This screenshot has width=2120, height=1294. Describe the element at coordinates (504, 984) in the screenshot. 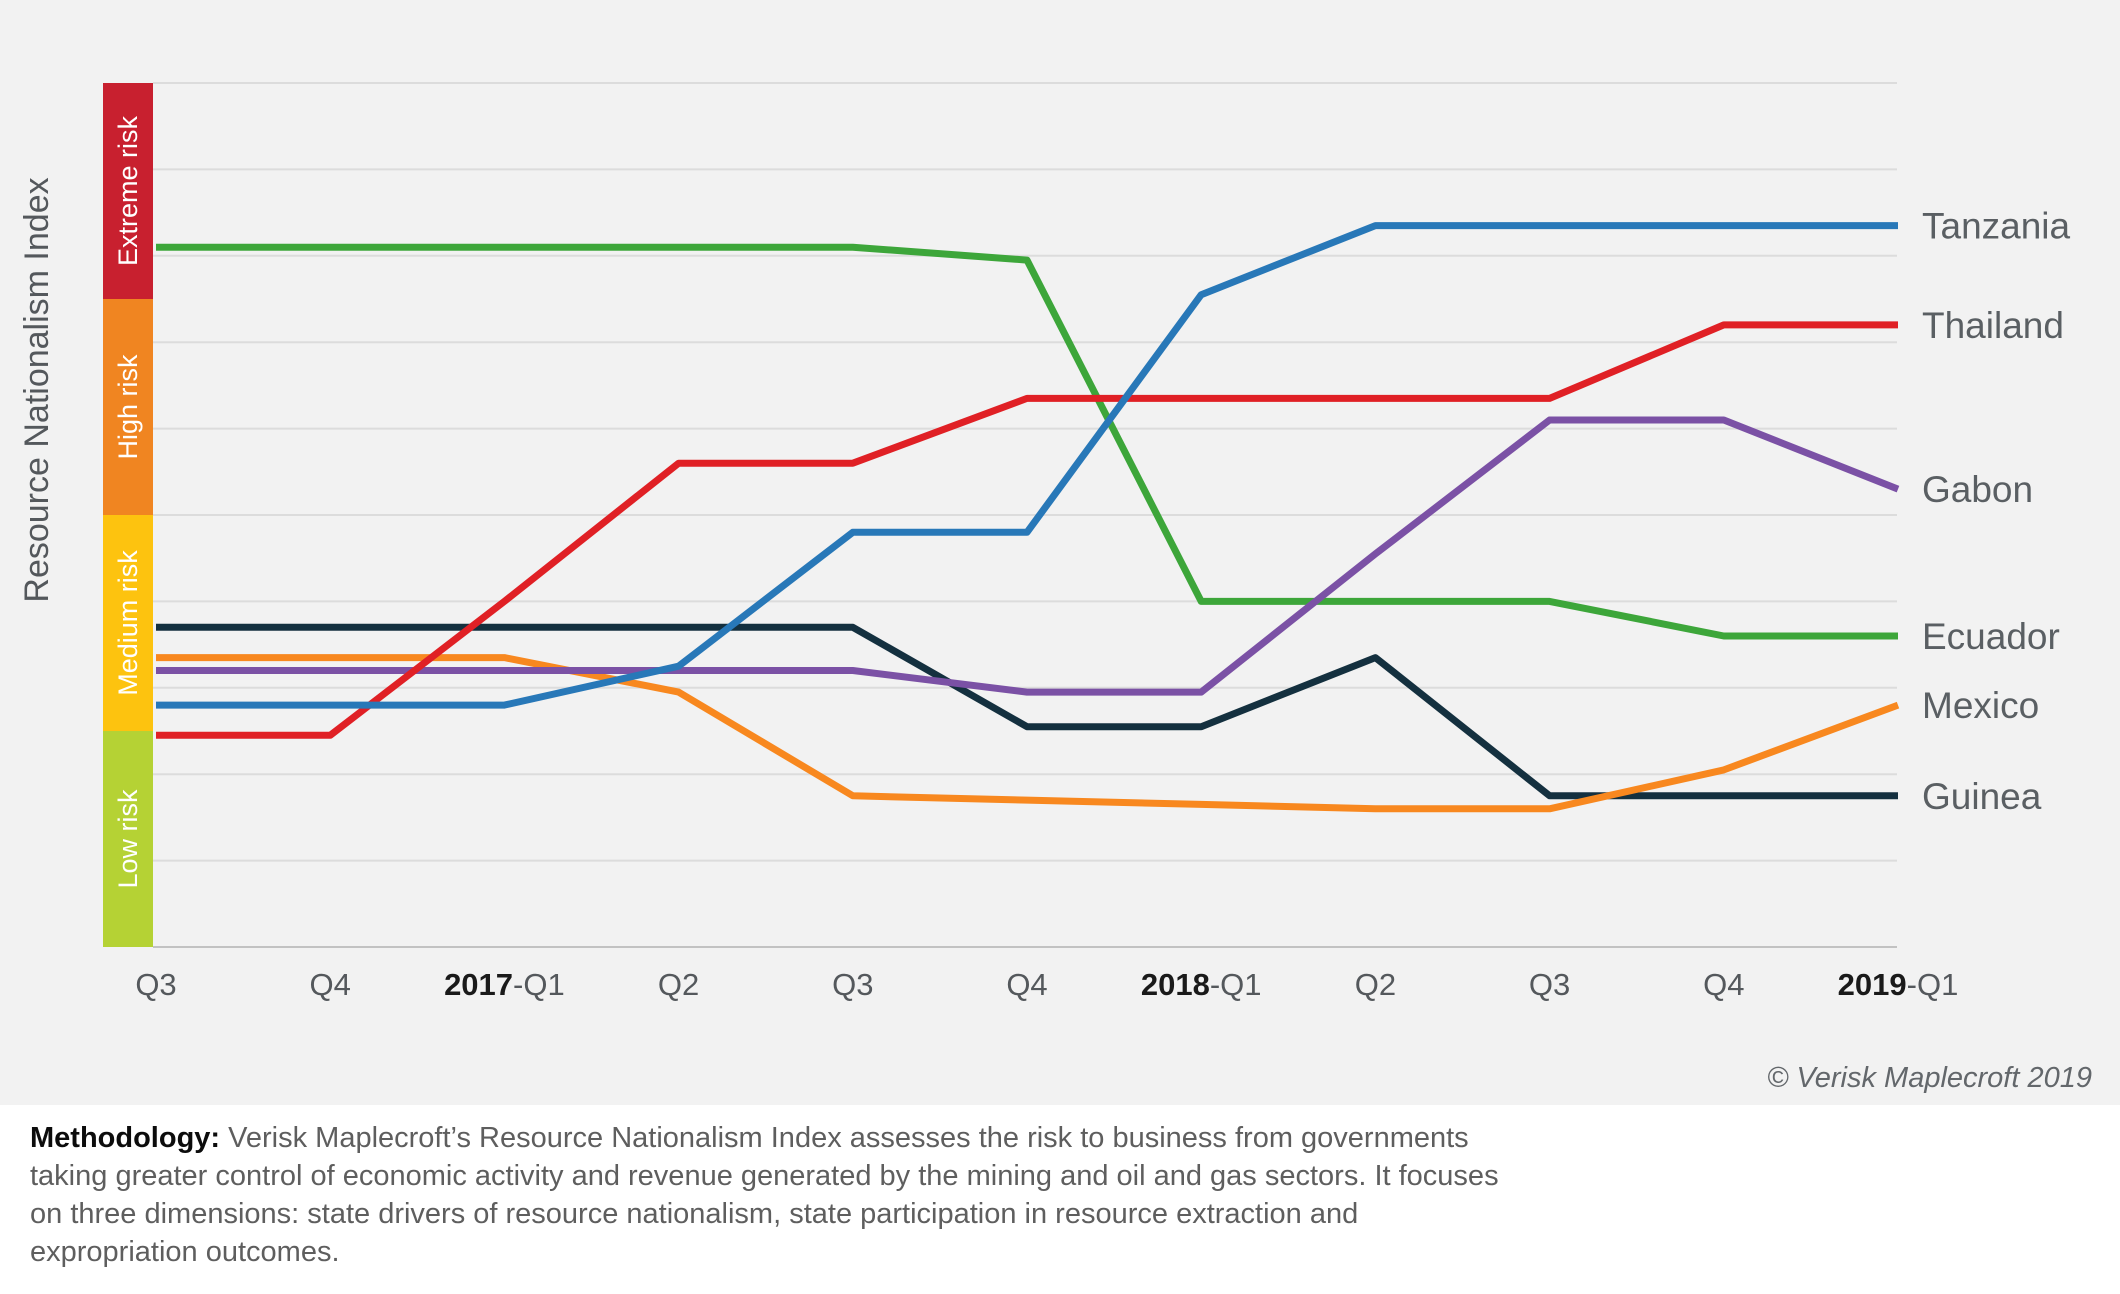

I see `x-tick-label: 2017-Q1` at that location.